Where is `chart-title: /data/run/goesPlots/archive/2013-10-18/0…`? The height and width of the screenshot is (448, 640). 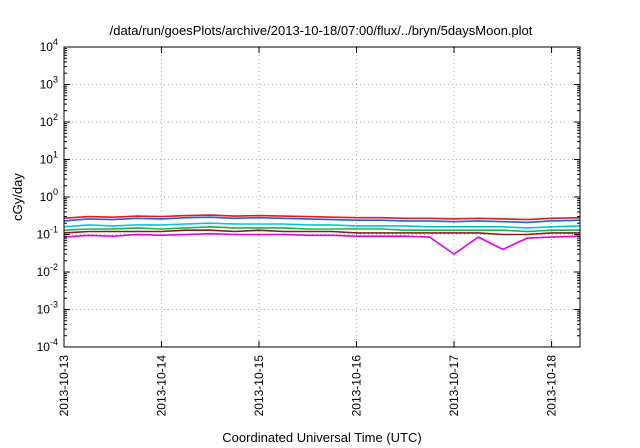
chart-title: /data/run/goesPlots/archive/2013-10-18/0… is located at coordinates (321, 30).